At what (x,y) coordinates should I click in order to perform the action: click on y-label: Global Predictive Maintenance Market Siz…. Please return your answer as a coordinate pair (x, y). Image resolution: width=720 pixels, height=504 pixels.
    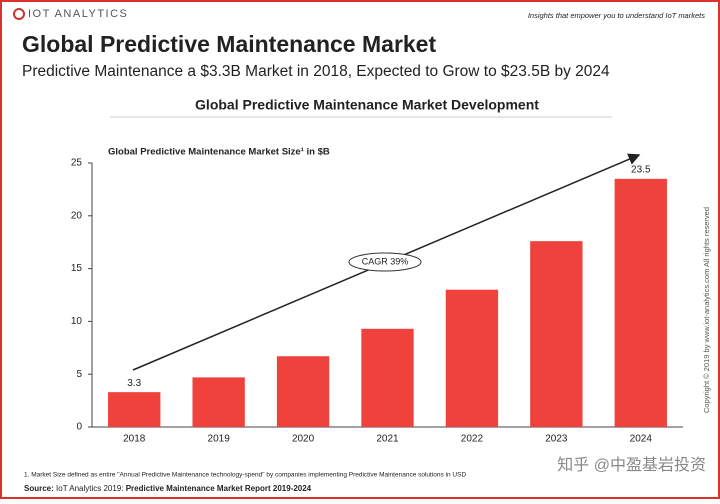
    Looking at the image, I should click on (219, 152).